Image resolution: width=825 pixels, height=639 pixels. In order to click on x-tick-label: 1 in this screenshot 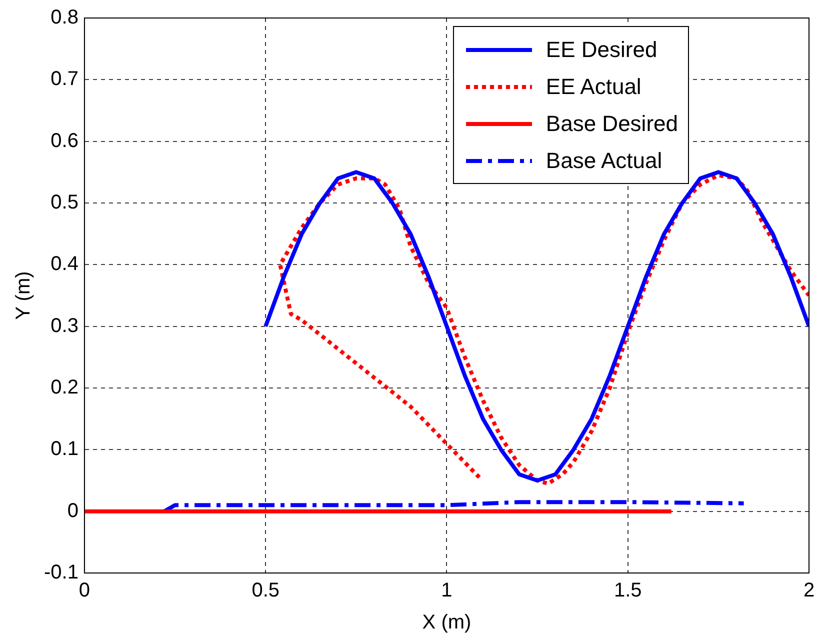, I will do `click(446, 591)`.